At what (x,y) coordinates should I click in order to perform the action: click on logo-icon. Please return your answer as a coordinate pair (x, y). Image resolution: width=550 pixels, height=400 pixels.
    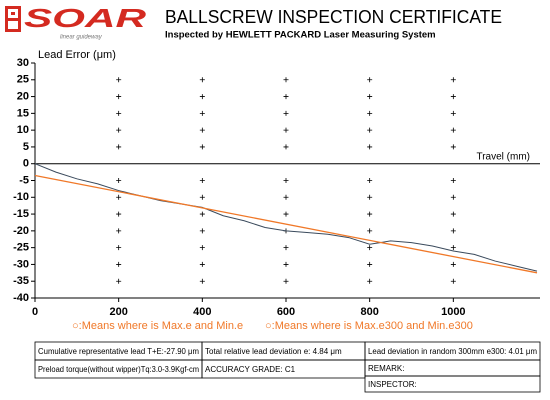
    Looking at the image, I should click on (13, 19).